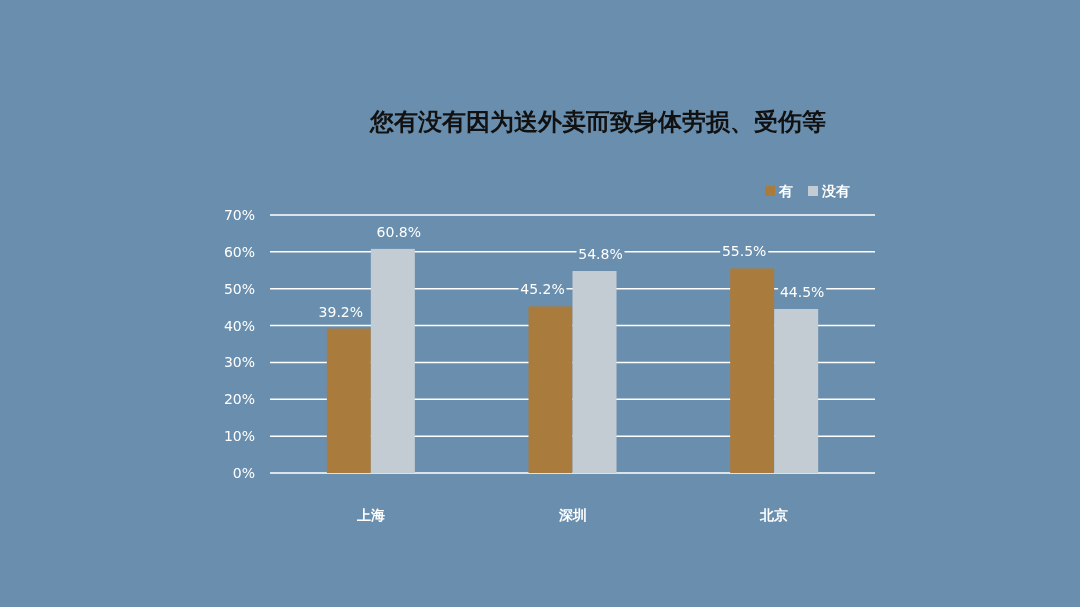  I want to click on text: 44.5%, so click(802, 291).